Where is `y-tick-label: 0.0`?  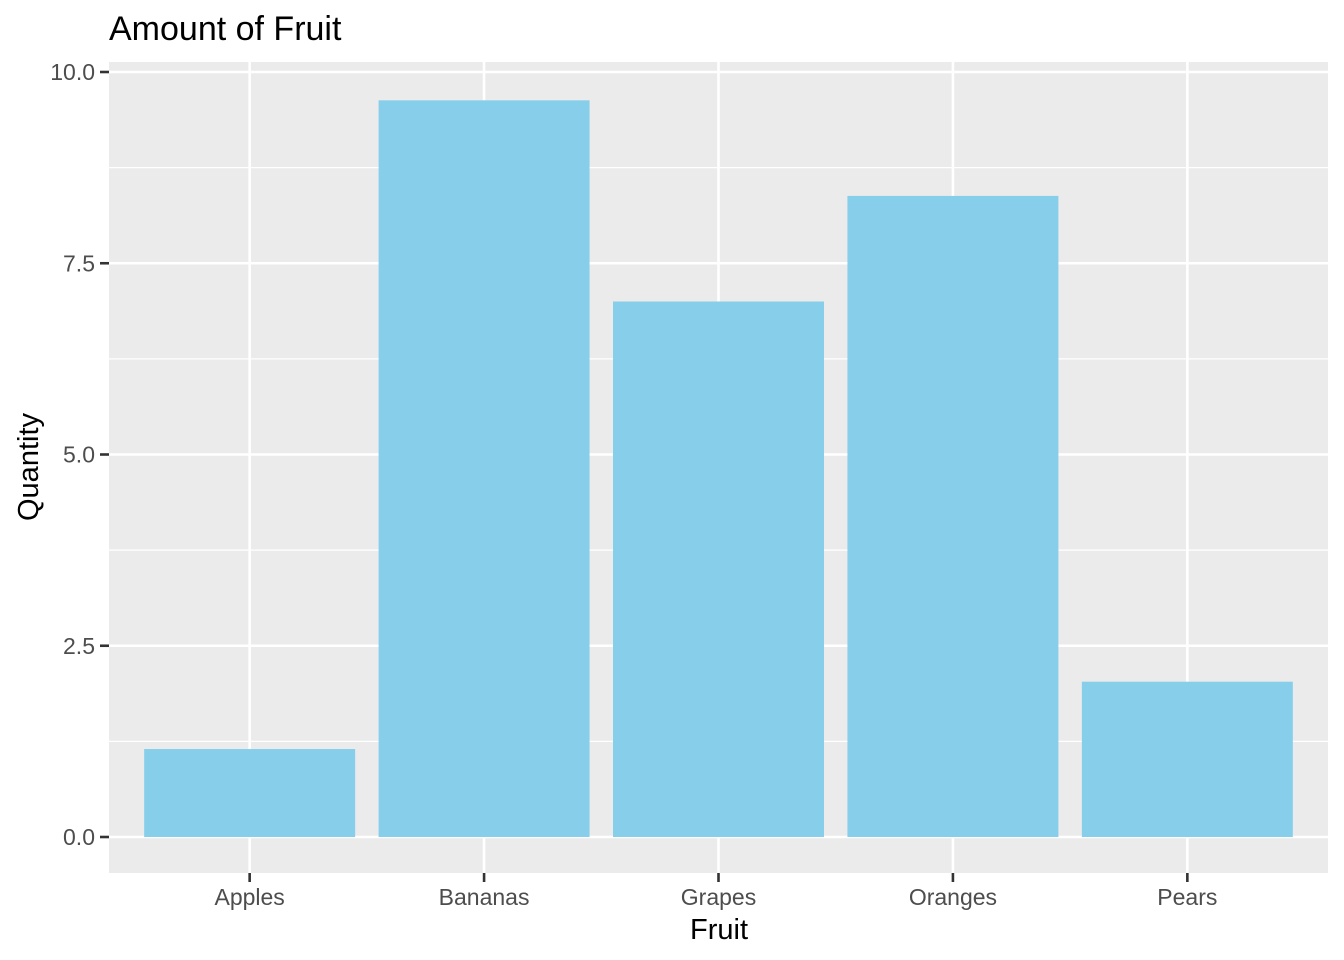 y-tick-label: 0.0 is located at coordinates (79, 837).